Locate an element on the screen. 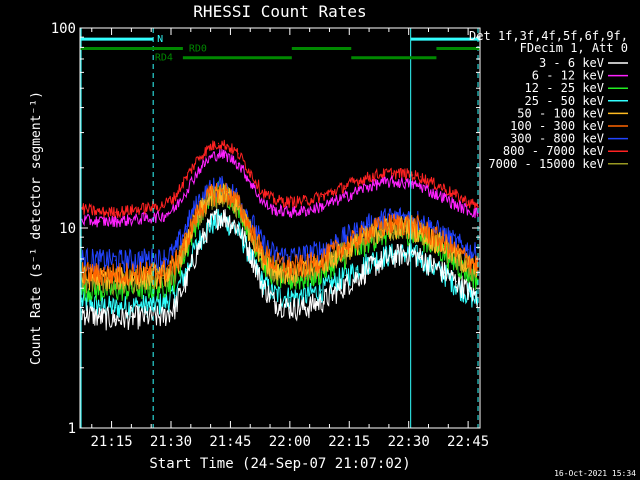 The image size is (640, 480). x-axis-label: Start Time (24-Sep-07 21:07:02) is located at coordinates (279, 464).